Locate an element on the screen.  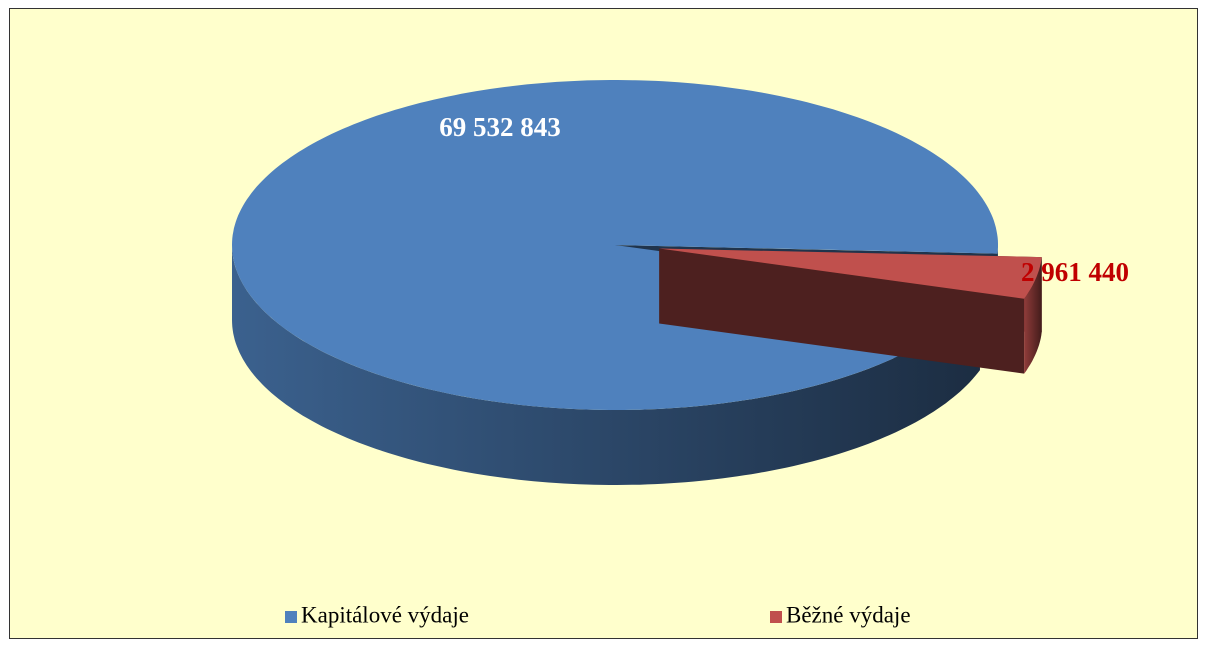
data-label: 69 532 843 is located at coordinates (500, 127).